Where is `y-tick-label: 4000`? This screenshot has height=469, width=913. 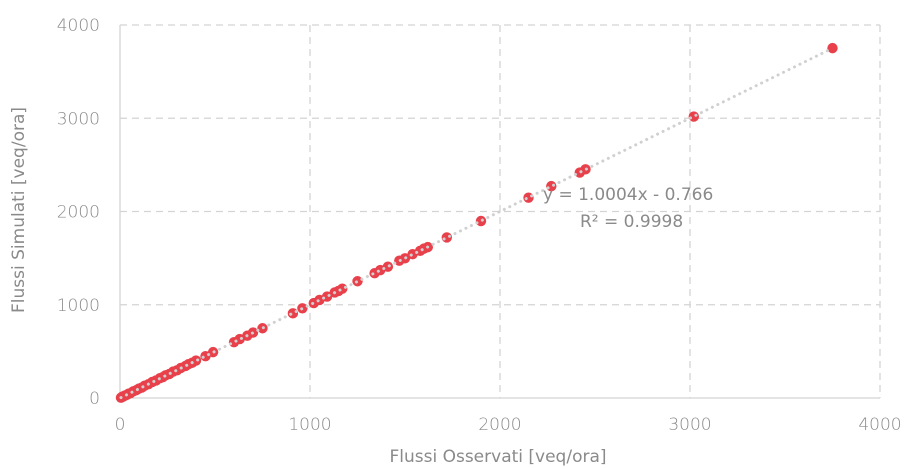 y-tick-label: 4000 is located at coordinates (78, 26).